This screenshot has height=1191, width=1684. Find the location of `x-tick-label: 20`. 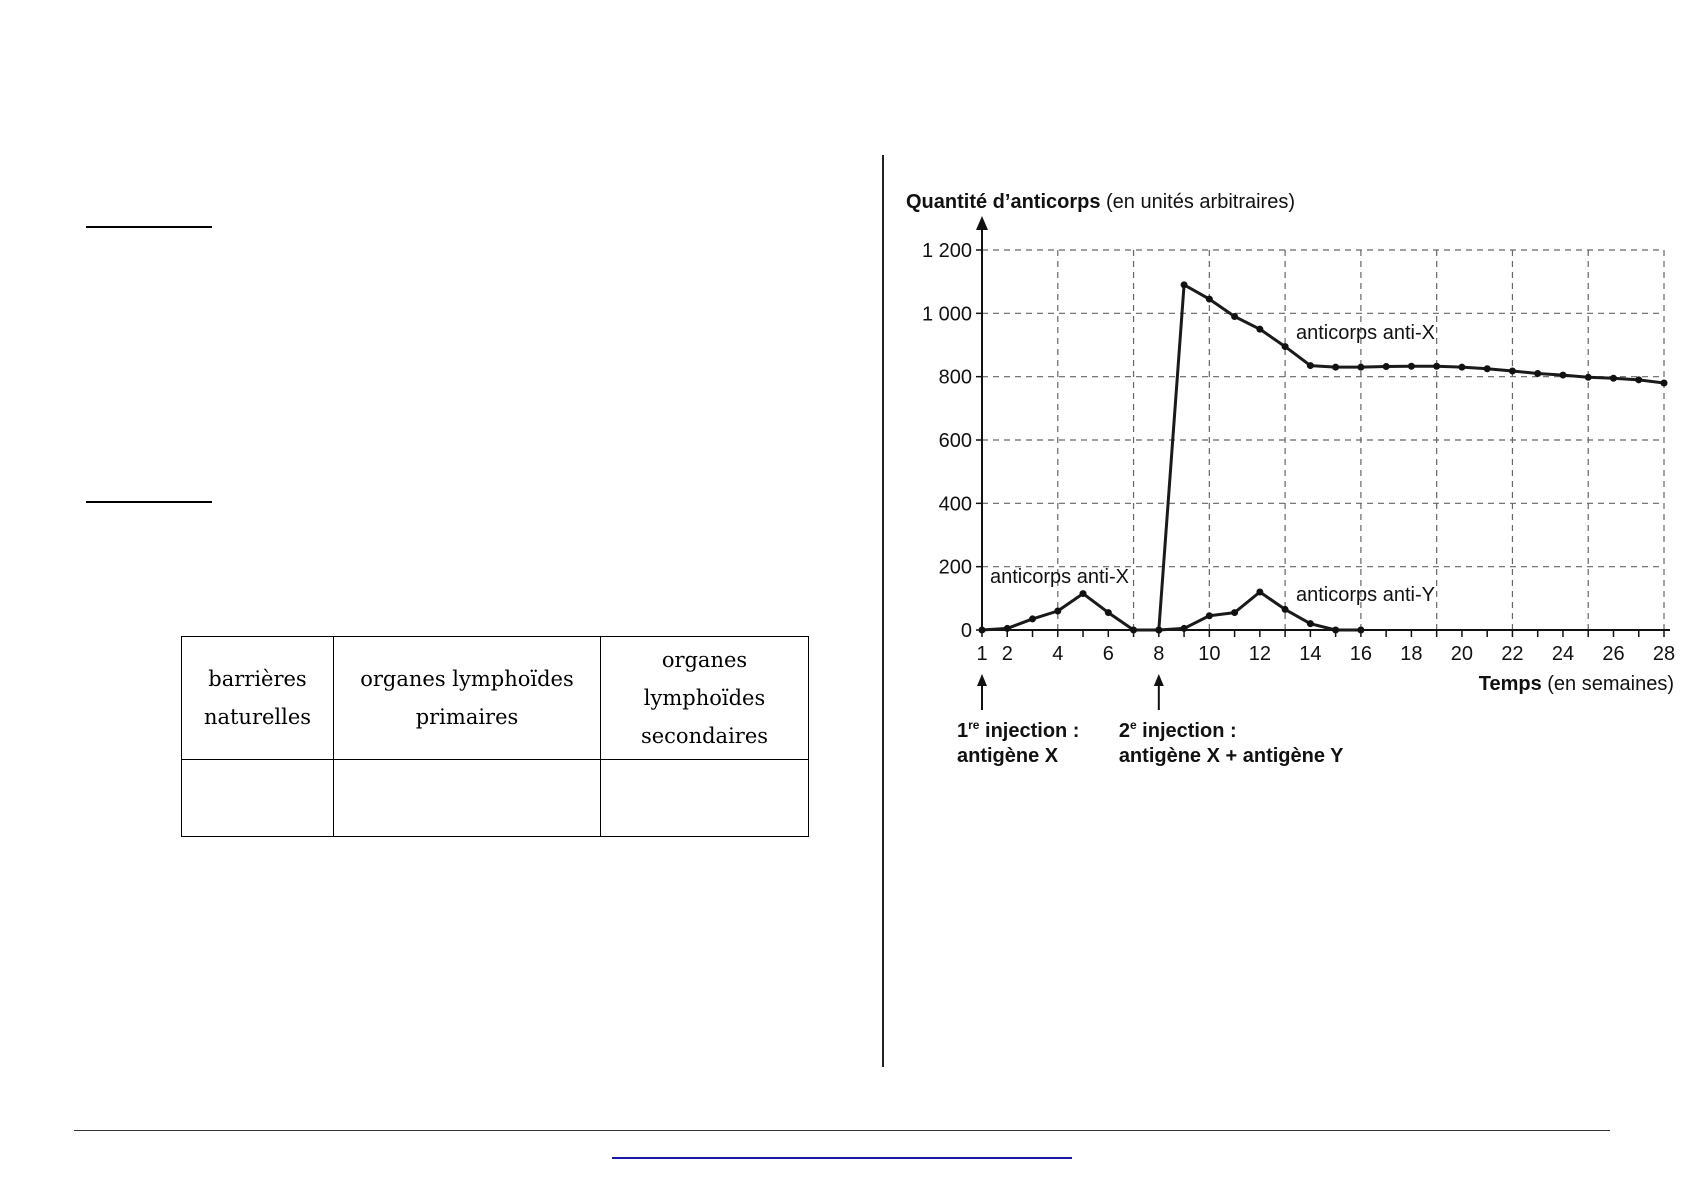

x-tick-label: 20 is located at coordinates (1462, 654).